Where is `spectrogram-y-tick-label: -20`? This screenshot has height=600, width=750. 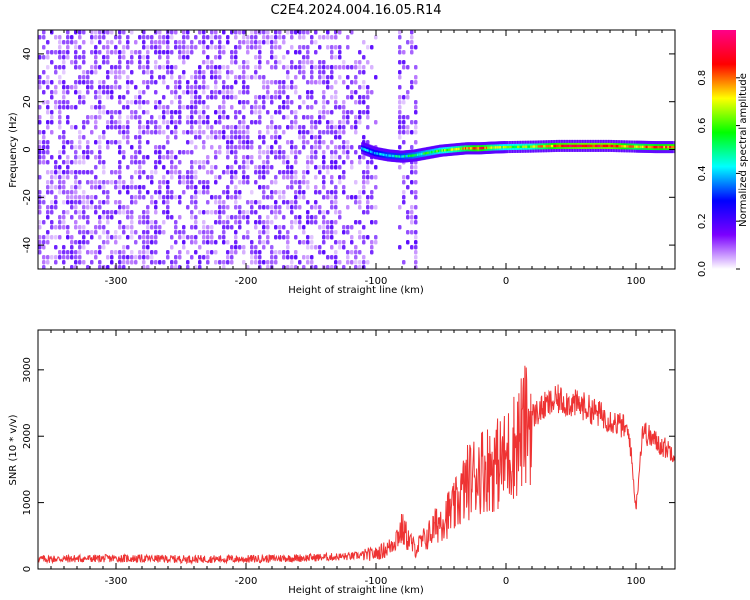 spectrogram-y-tick-label: -20 is located at coordinates (27, 197).